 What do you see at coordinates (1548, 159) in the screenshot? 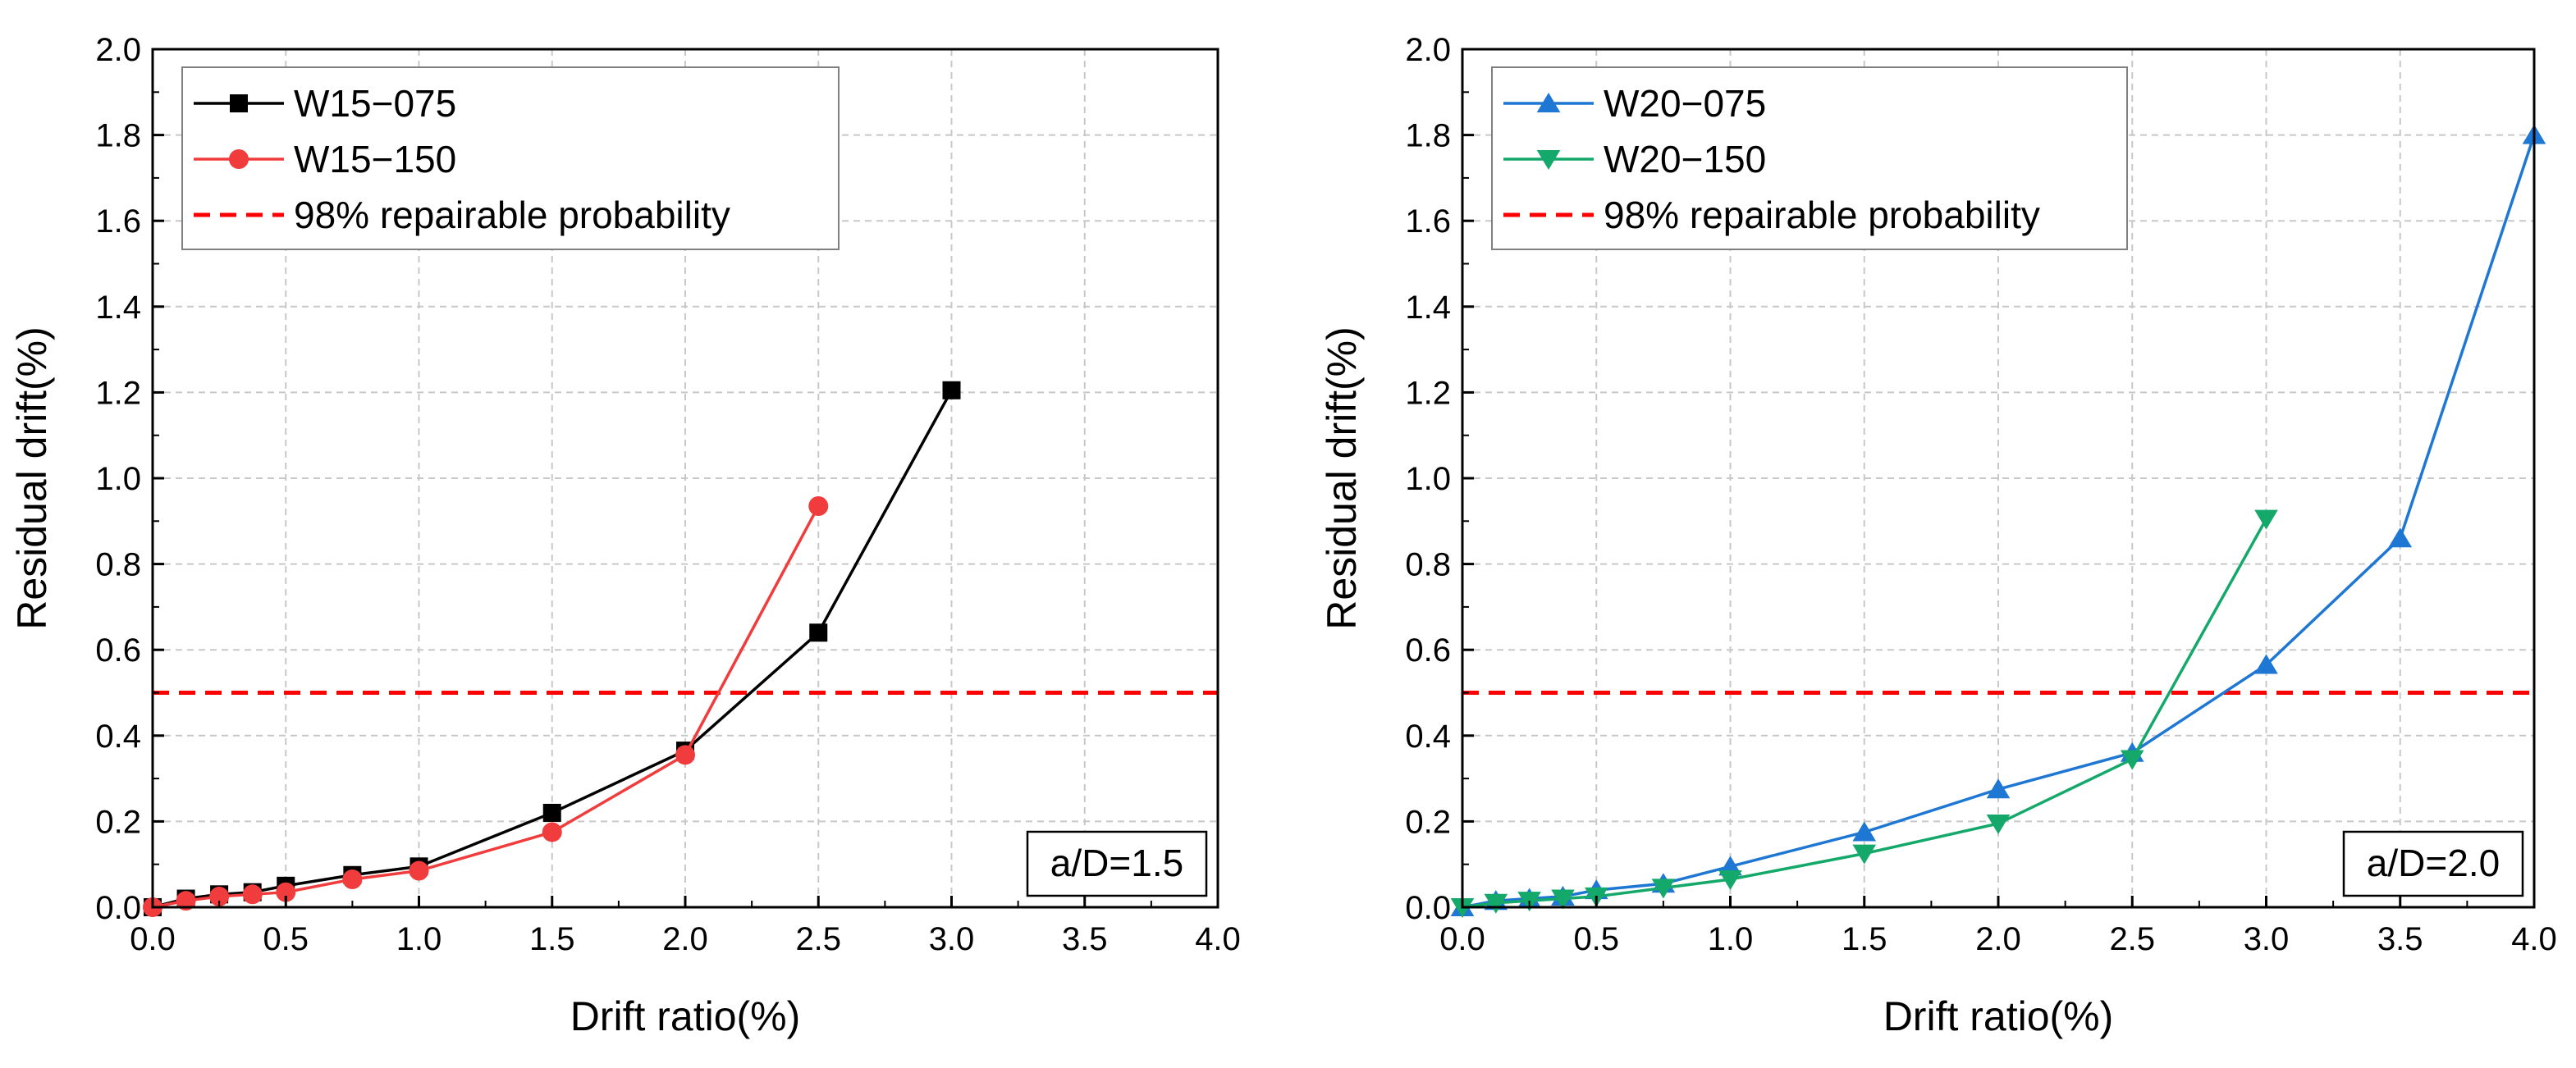
I see `legend-marker-c1-s1` at bounding box center [1548, 159].